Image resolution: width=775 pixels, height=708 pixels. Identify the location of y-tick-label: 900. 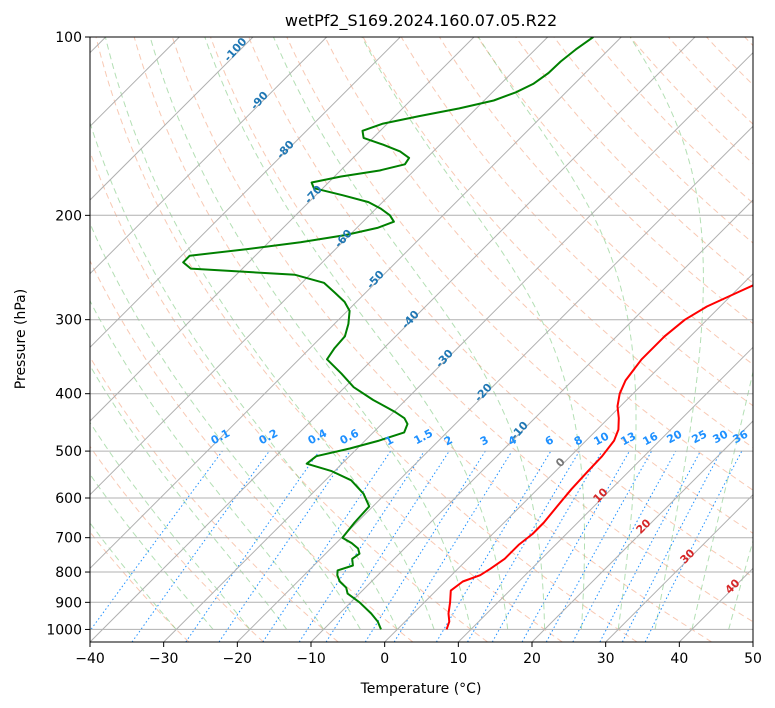
(68, 603).